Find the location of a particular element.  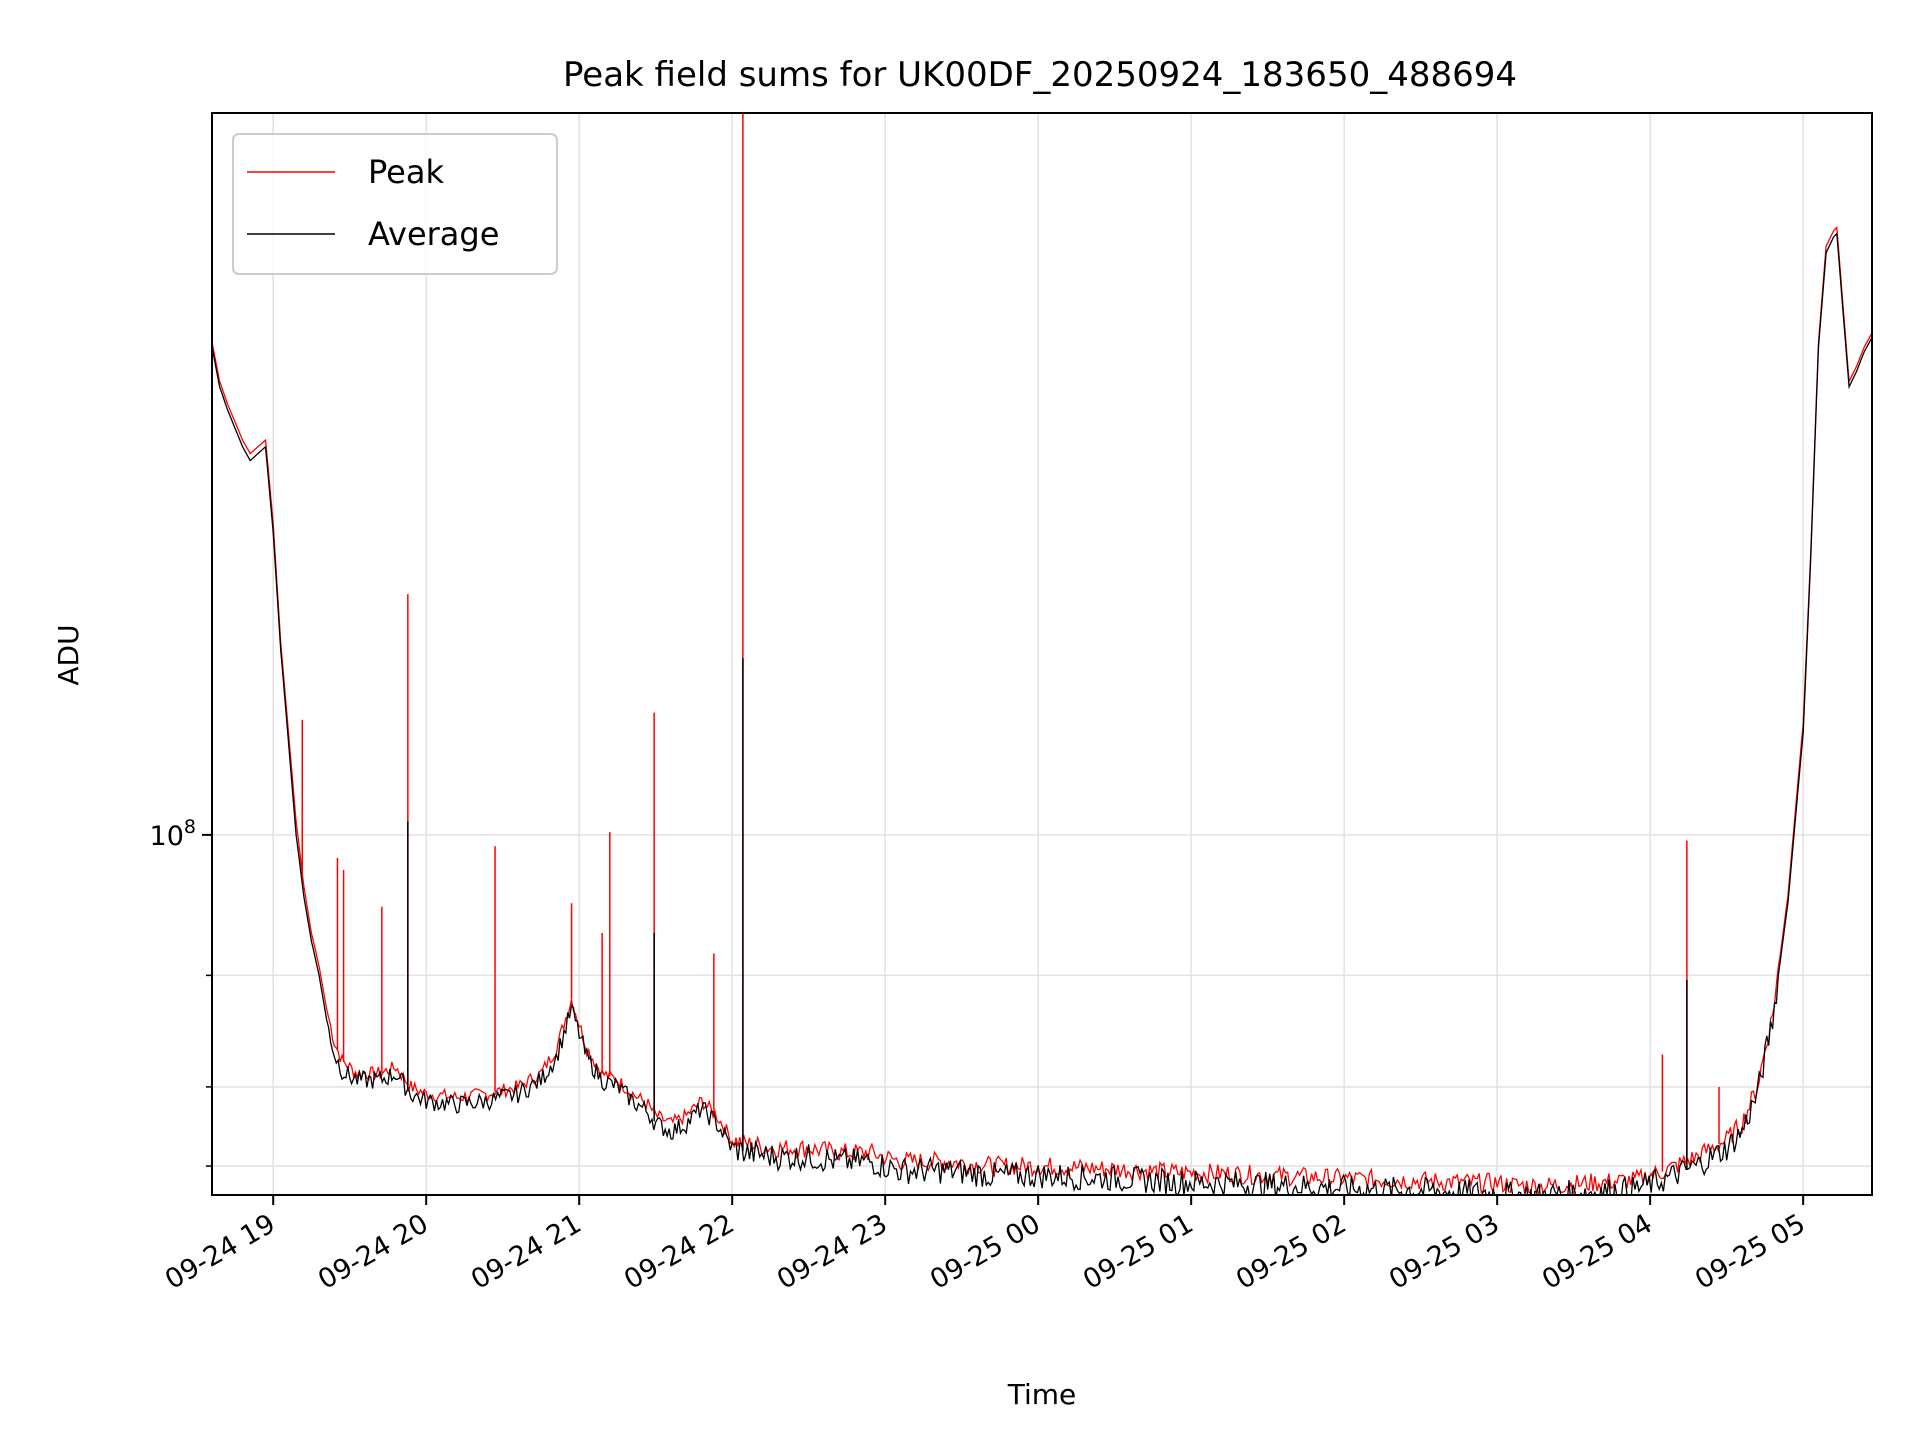

x-tick-label: 09-25 03 is located at coordinates (1444, 1252).